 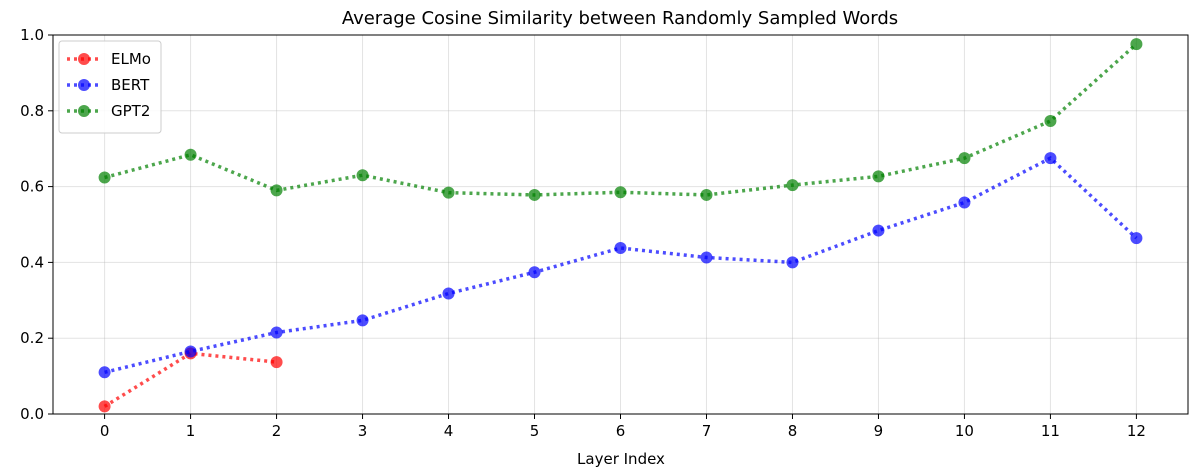 I want to click on legend-label: BERT, so click(x=130, y=85).